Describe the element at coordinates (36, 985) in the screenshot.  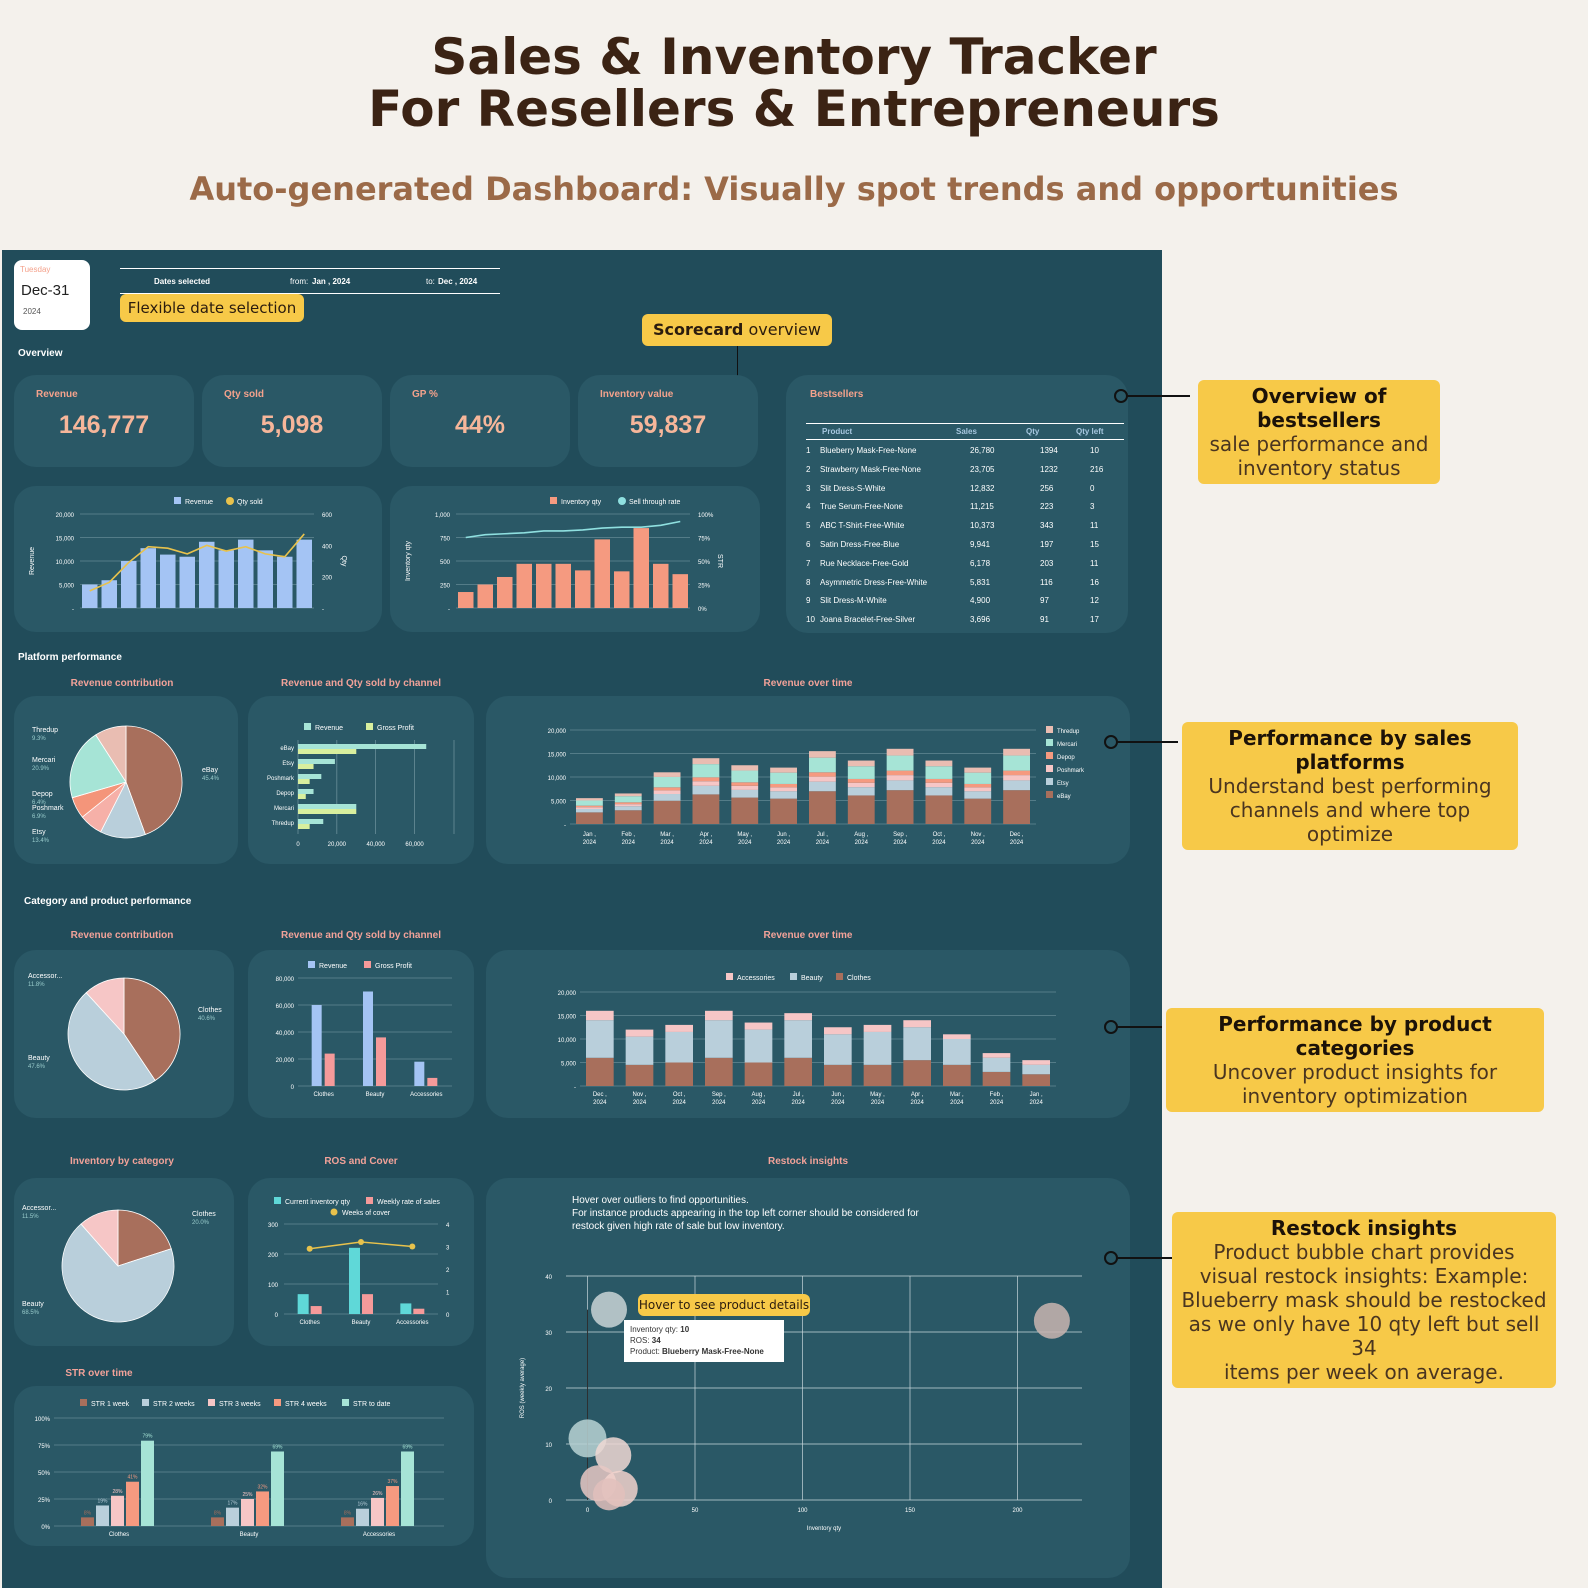
I see `pie-pct: 11.8%` at that location.